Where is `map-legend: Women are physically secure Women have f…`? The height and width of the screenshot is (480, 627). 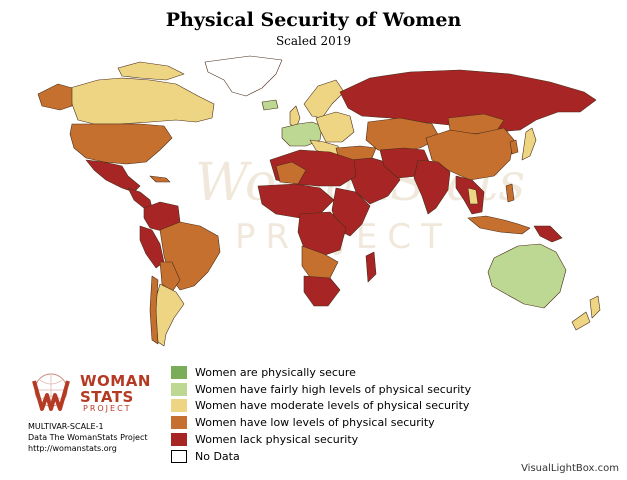 map-legend: Women are physically secure Women have f… is located at coordinates (321, 414).